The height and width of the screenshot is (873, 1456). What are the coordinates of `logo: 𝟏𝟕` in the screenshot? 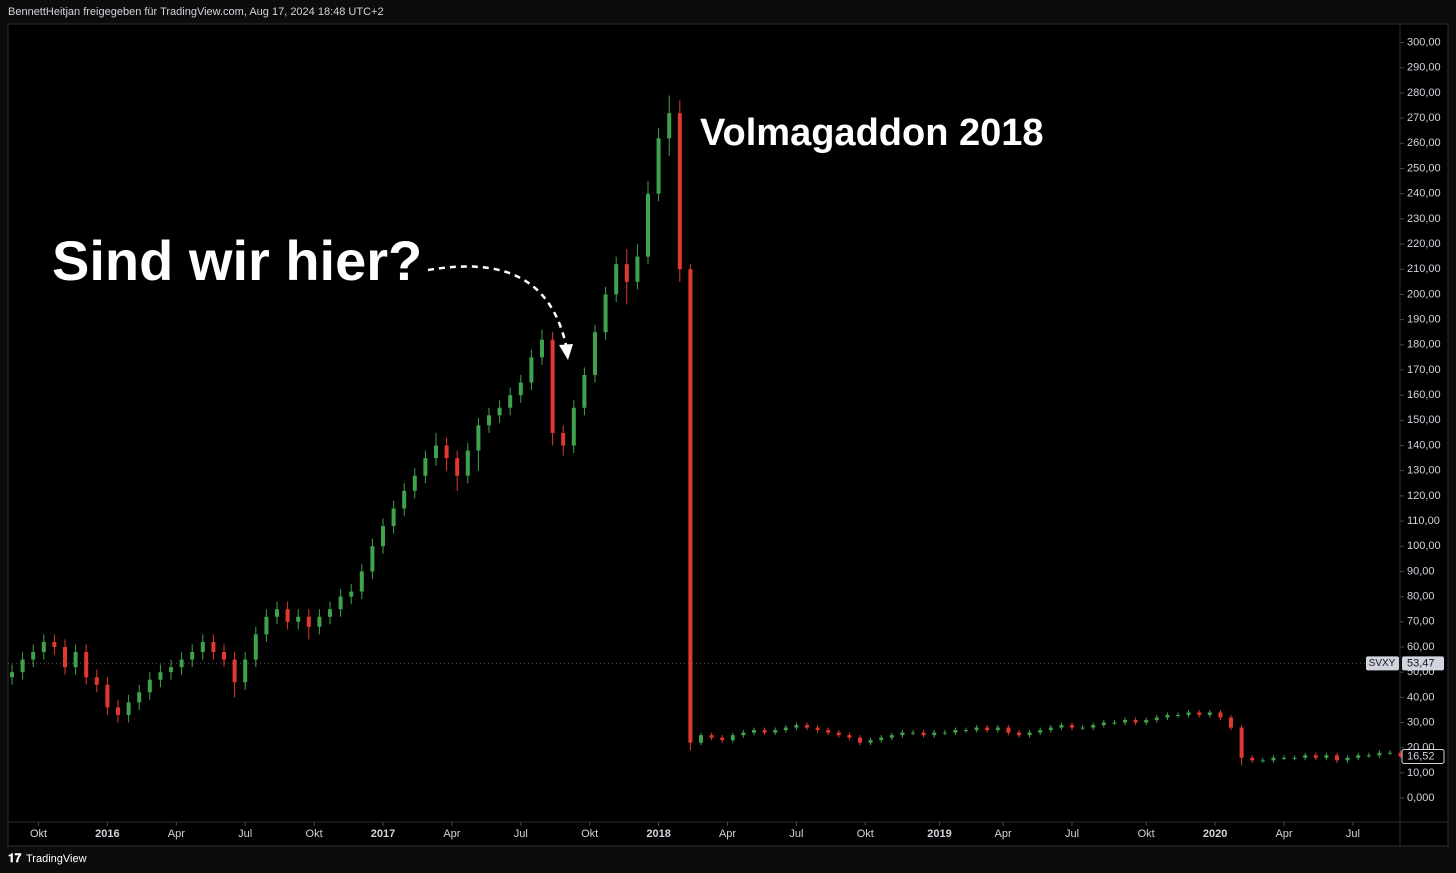 It's located at (15, 858).